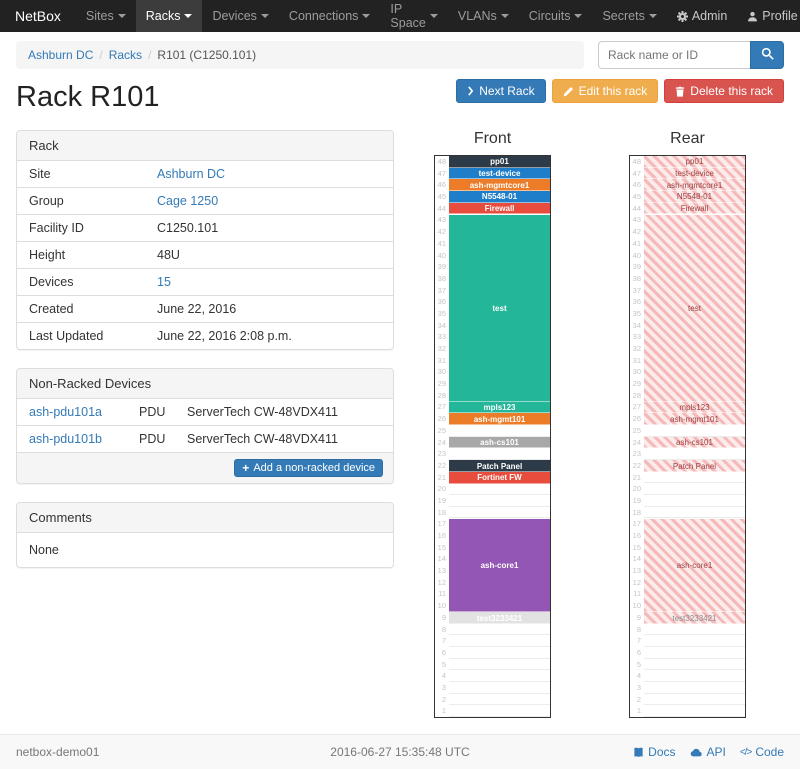 This screenshot has width=800, height=769. I want to click on unit-number: 9, so click(638, 617).